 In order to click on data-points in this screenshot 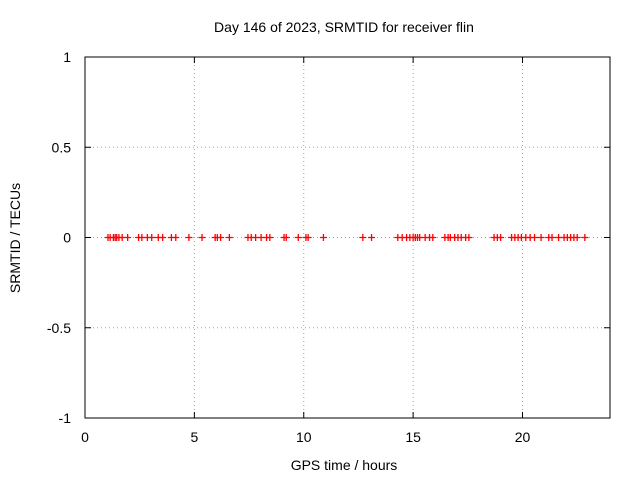, I will do `click(346, 237)`.